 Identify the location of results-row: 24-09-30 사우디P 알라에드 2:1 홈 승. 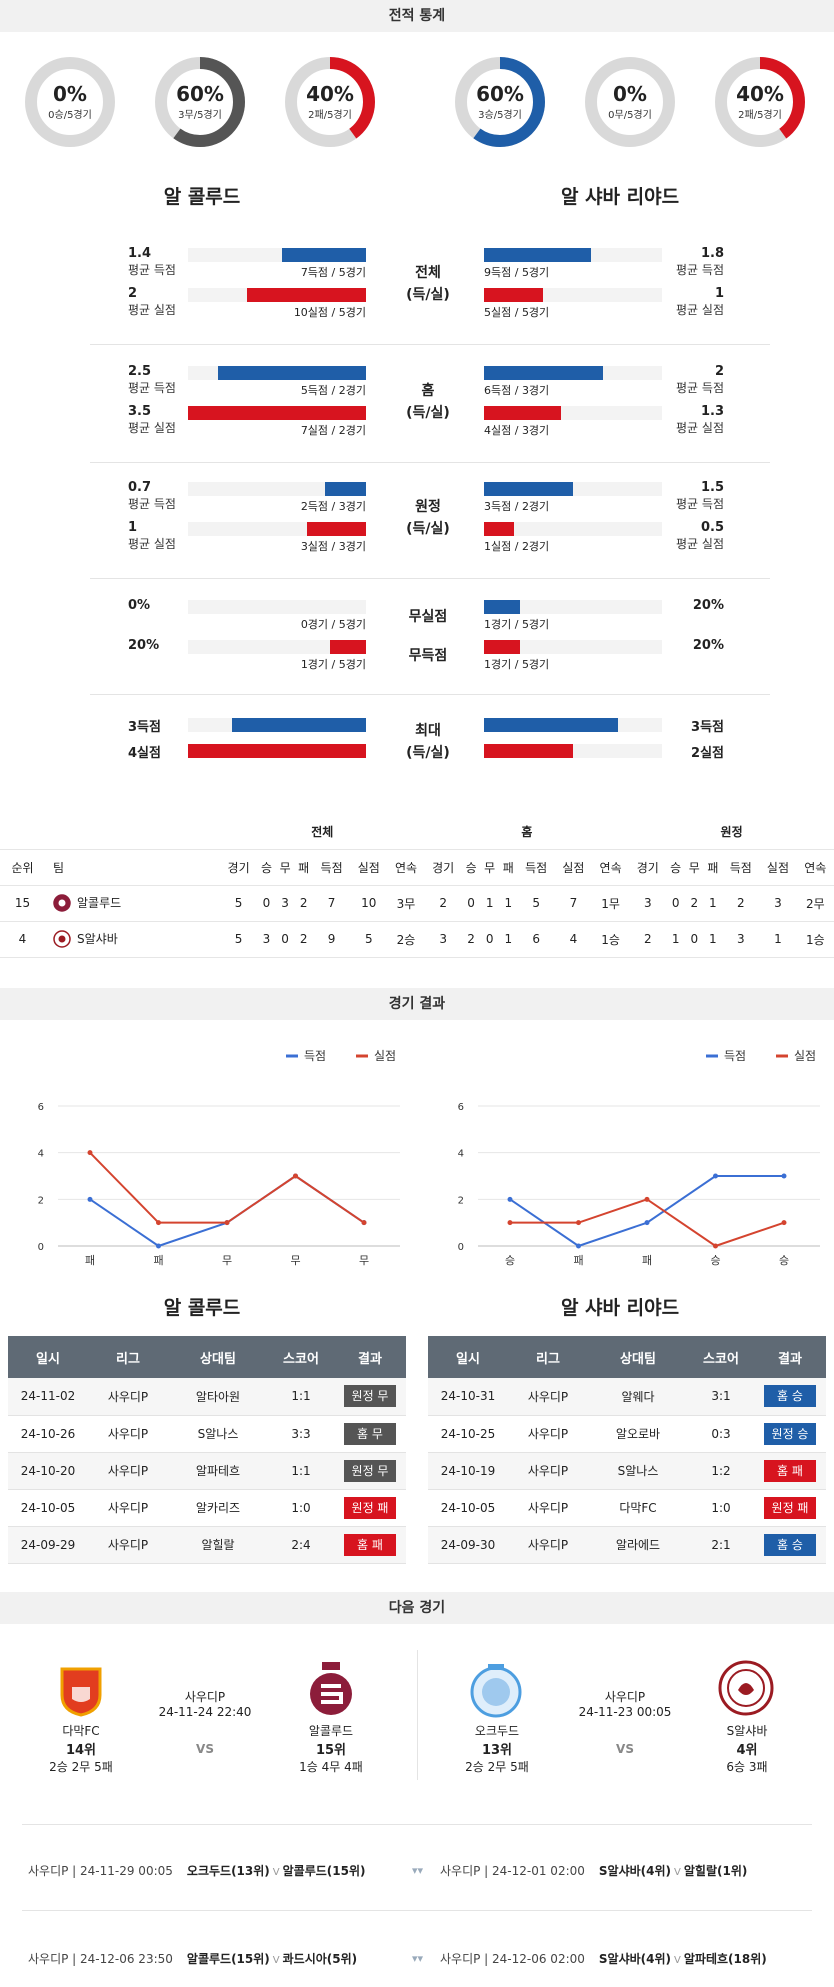
(627, 1545).